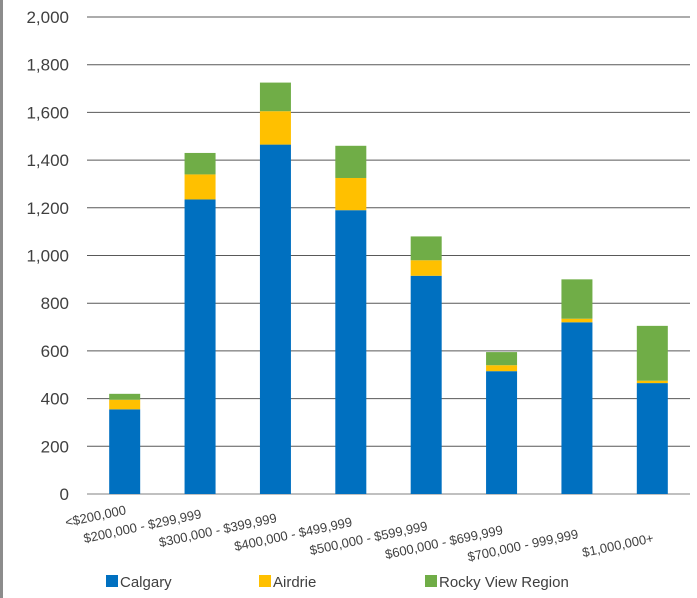 This screenshot has width=697, height=598. I want to click on legend-swatch-rocky-view-region, so click(431, 581).